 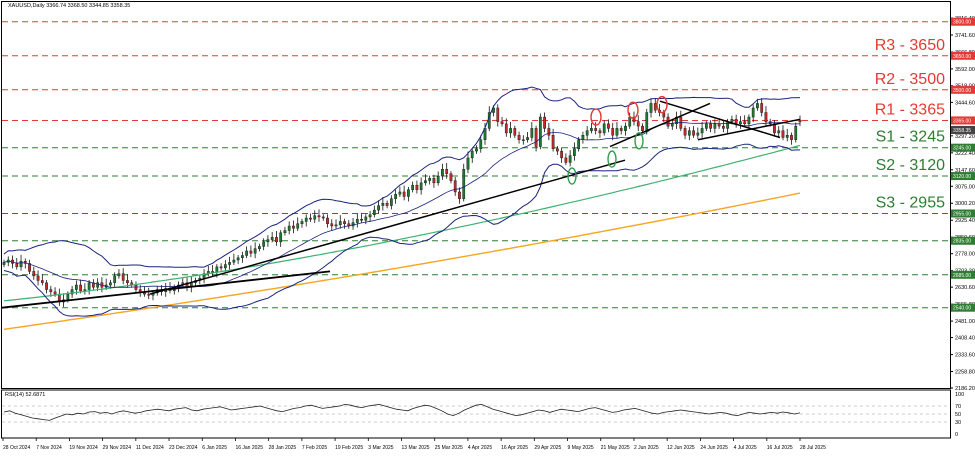 What do you see at coordinates (480, 448) in the screenshot?
I see `date-axis-label: 4 Apr 2025` at bounding box center [480, 448].